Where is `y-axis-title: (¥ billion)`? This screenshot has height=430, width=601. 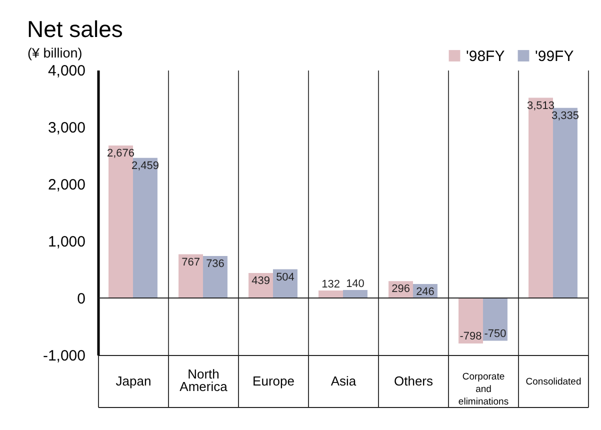
y-axis-title: (¥ billion) is located at coordinates (55, 53).